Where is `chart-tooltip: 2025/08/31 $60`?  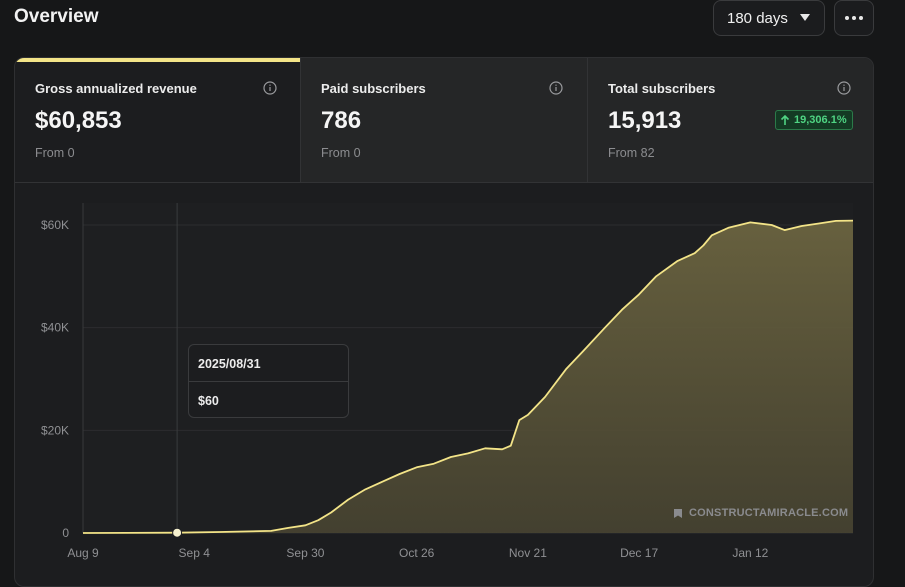 chart-tooltip: 2025/08/31 $60 is located at coordinates (268, 381).